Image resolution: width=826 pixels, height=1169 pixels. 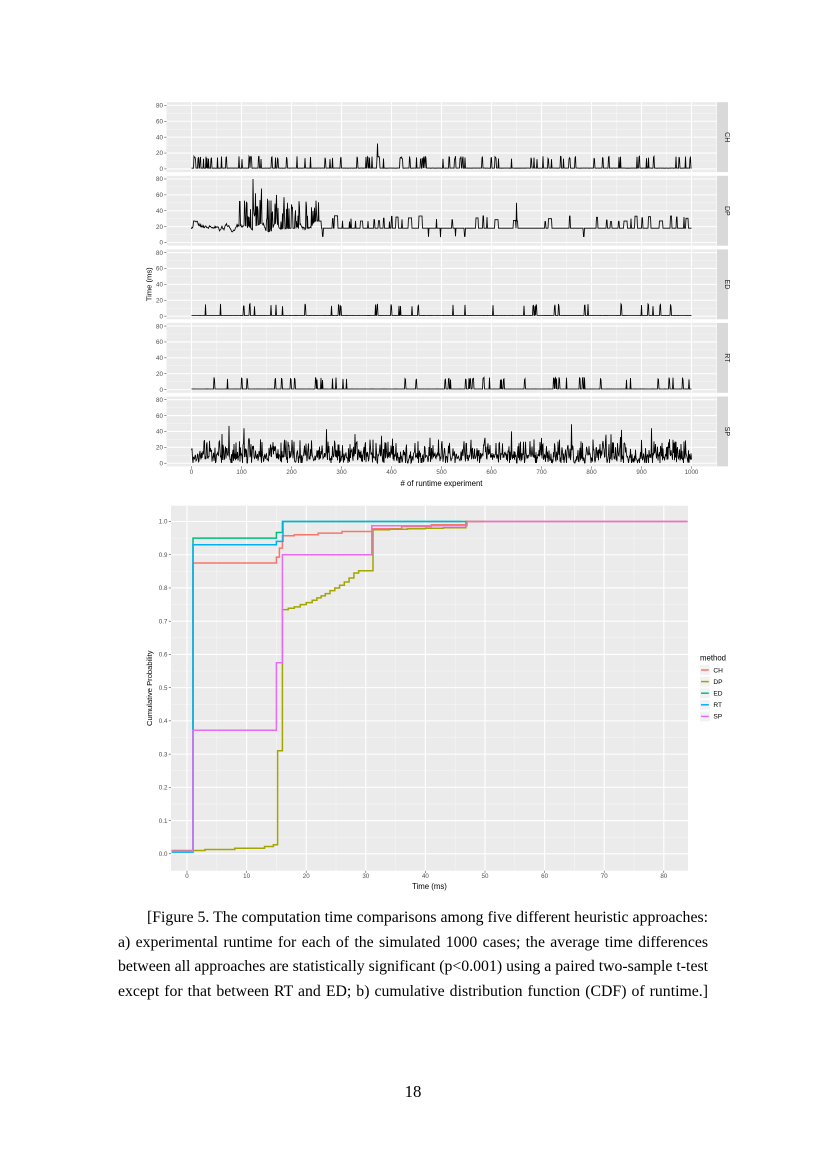 I want to click on svg-text: 800, so click(x=591, y=472).